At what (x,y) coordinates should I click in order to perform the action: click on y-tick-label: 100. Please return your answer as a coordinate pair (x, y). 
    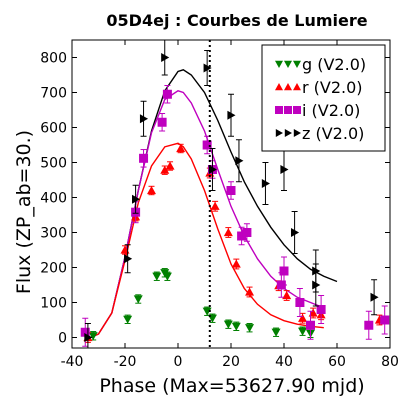
    Looking at the image, I should click on (53, 304).